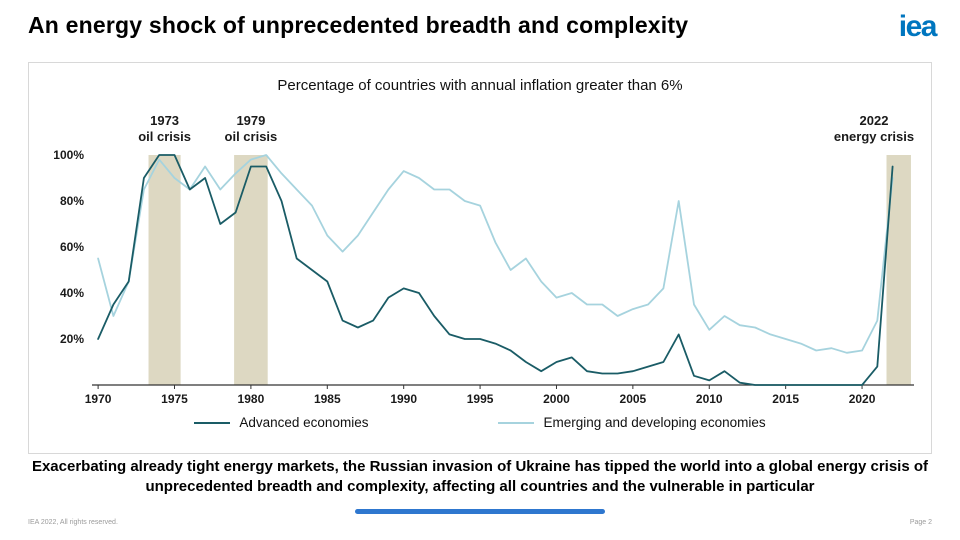 The width and height of the screenshot is (960, 540). I want to click on legend-label-advanced: Advanced economies, so click(304, 422).